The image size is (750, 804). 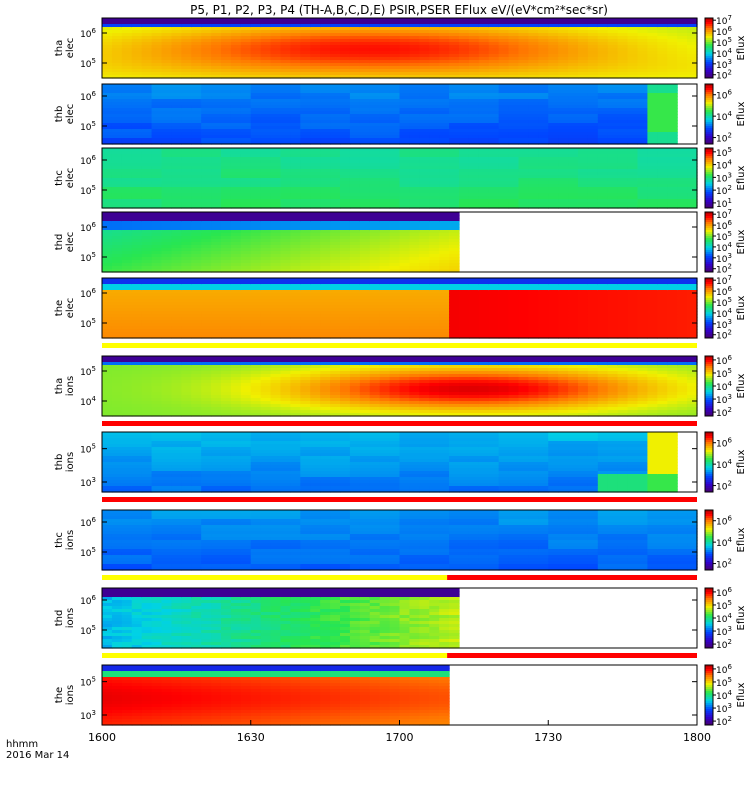 I want to click on colorbar-tick-label: 10³, so click(x=724, y=177).